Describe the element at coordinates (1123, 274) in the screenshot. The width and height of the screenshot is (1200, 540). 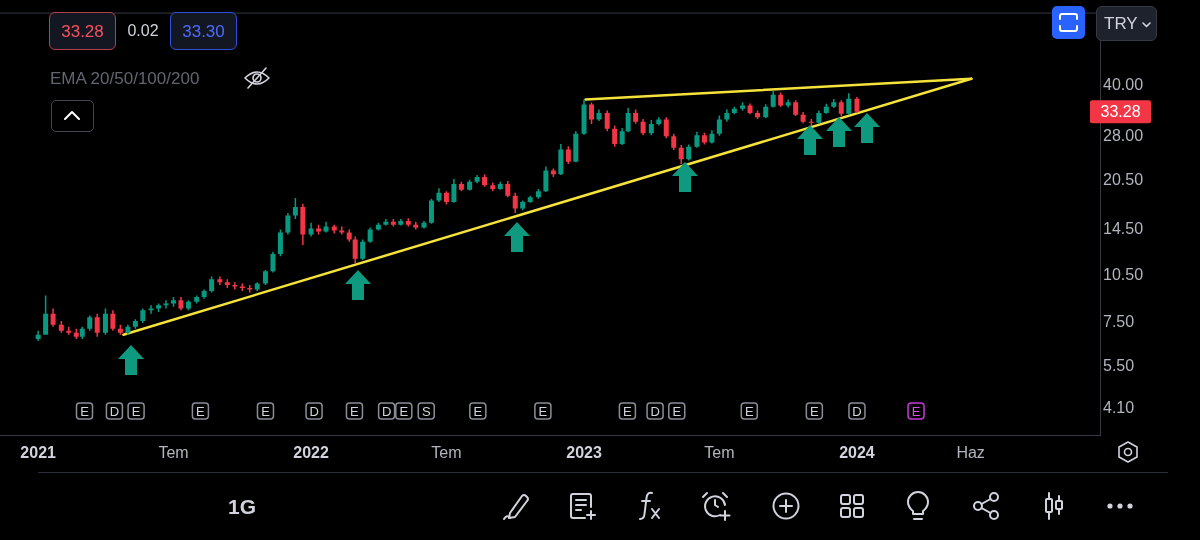
I see `y-tick-label: 10.50` at that location.